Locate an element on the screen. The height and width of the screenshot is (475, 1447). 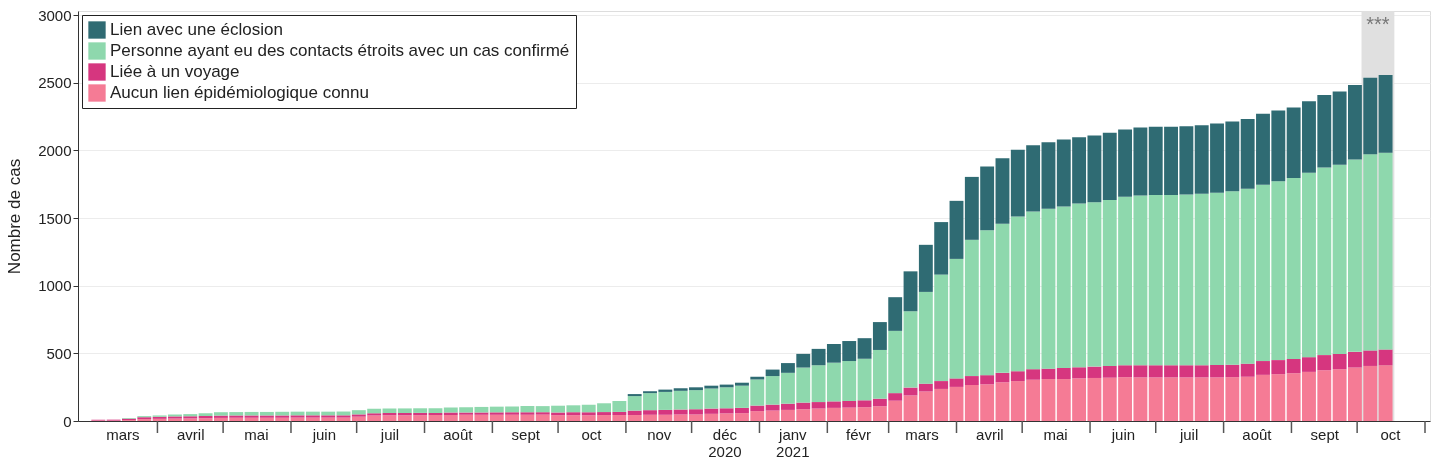
legend-label: Lien avec une éclosion is located at coordinates (196, 29).